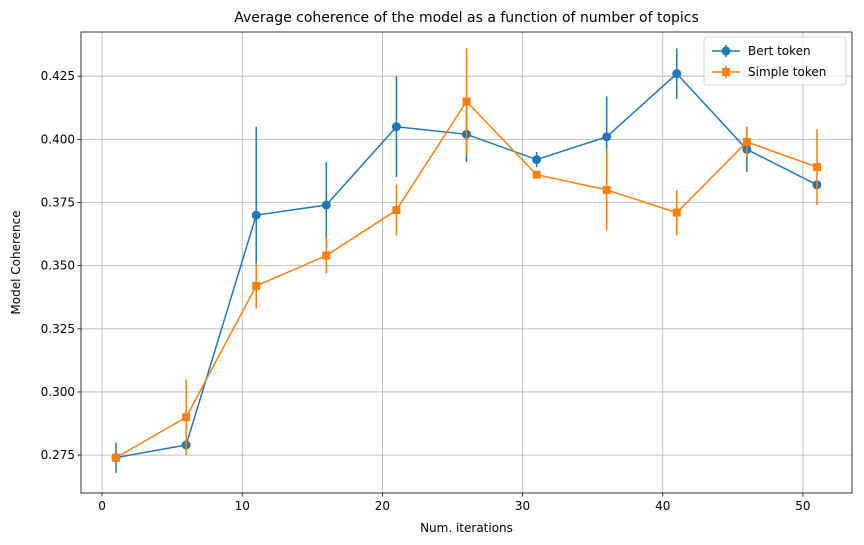 This screenshot has height=545, width=864. What do you see at coordinates (466, 528) in the screenshot?
I see `x-axis-label: Num. iterations` at bounding box center [466, 528].